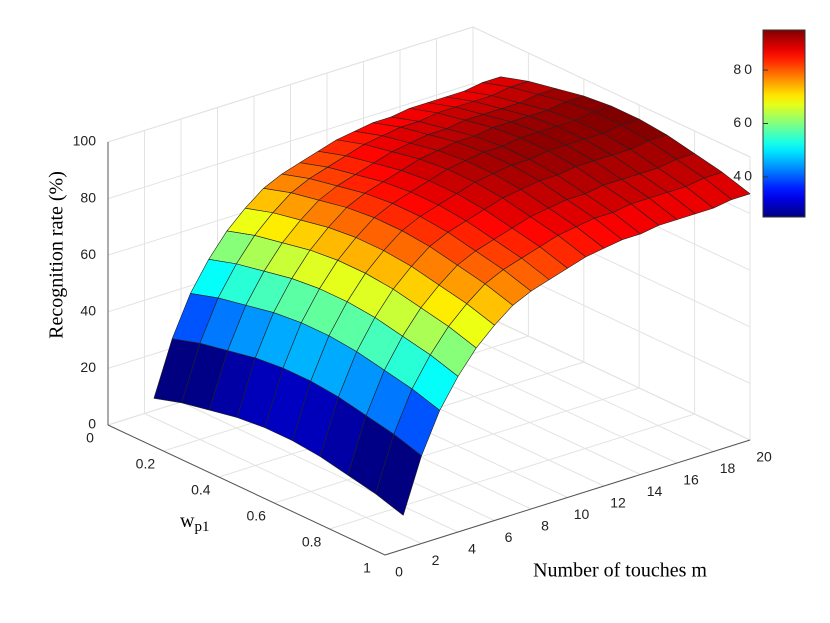 The height and width of the screenshot is (623, 830). I want to click on y-axis-label-base: w, so click(187, 521).